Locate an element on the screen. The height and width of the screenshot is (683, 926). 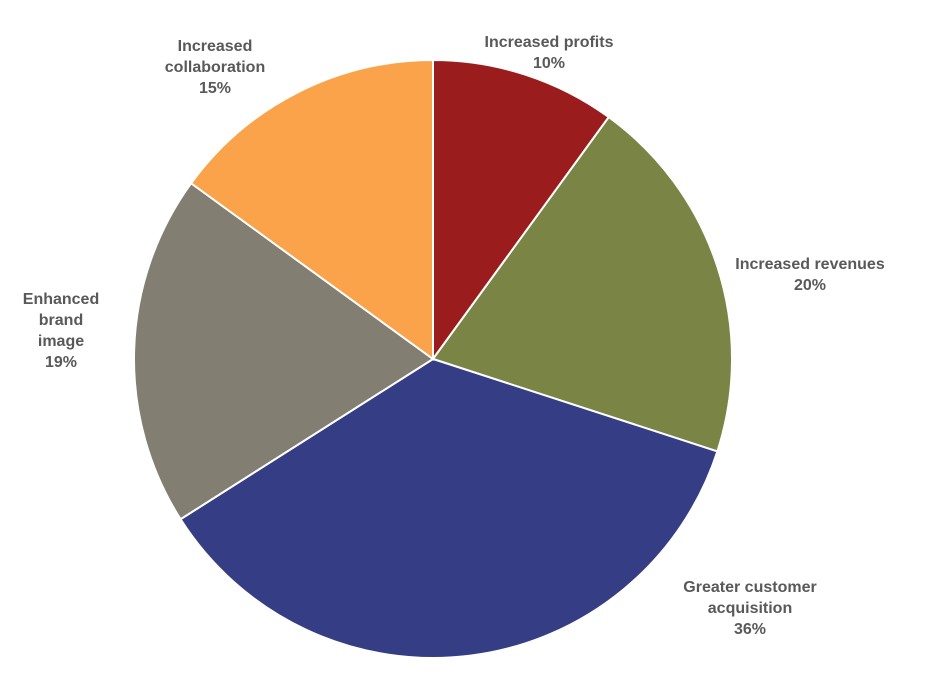
slice-name: Increased revenues is located at coordinates (810, 264).